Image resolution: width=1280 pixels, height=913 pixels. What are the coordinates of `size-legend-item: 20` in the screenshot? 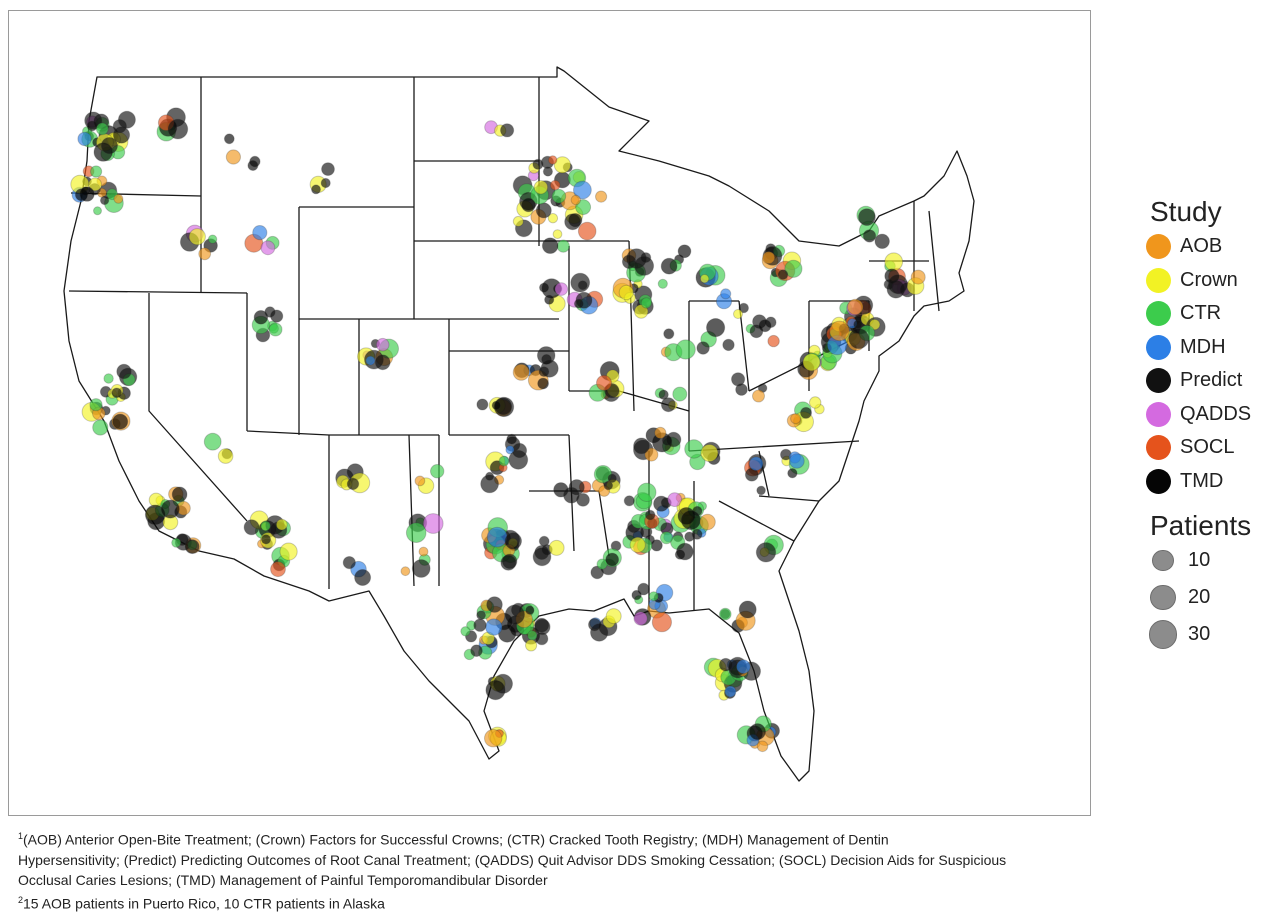 It's located at (1211, 597).